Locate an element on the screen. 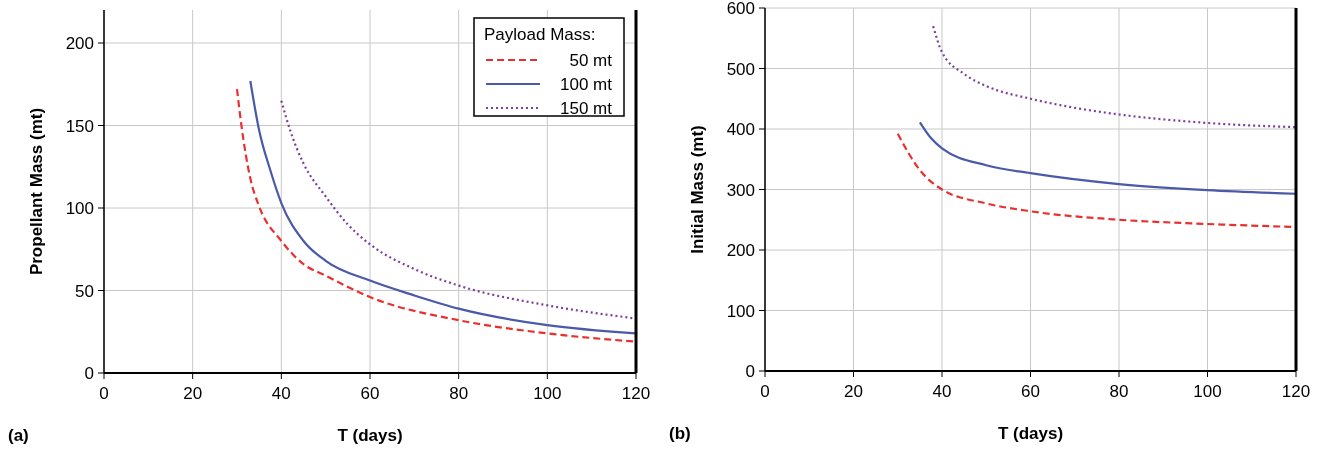 Image resolution: width=1323 pixels, height=461 pixels. y-tick-label: 50 is located at coordinates (84, 291).